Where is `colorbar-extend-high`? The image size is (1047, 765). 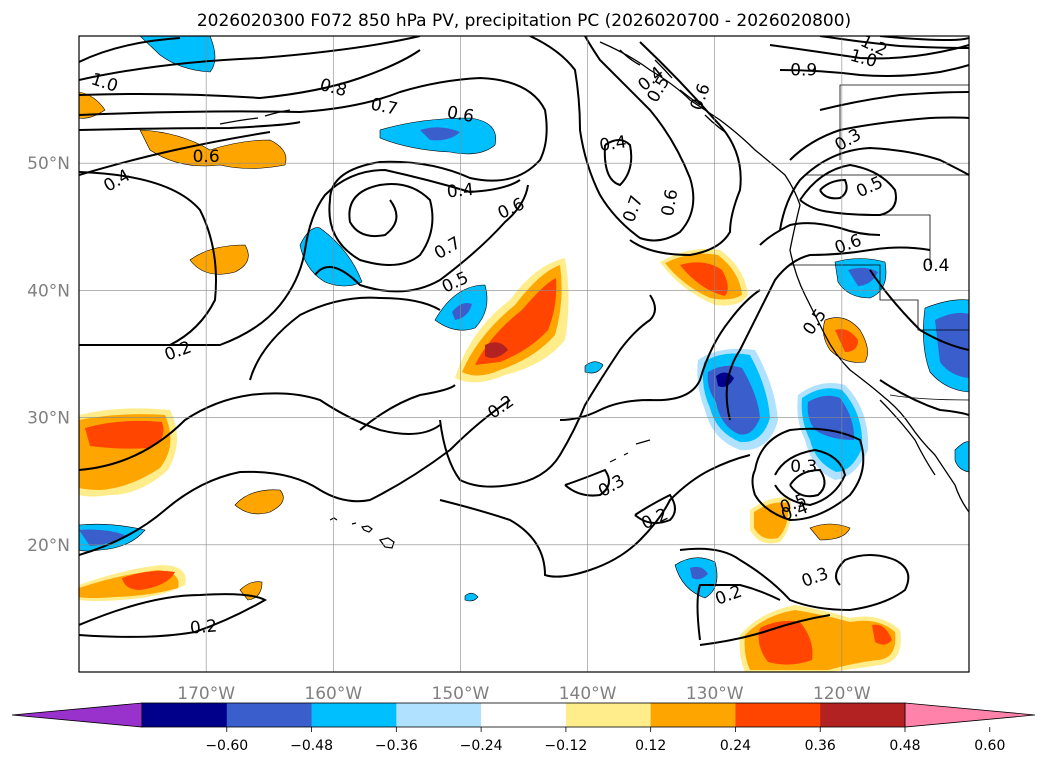 colorbar-extend-high is located at coordinates (970, 715).